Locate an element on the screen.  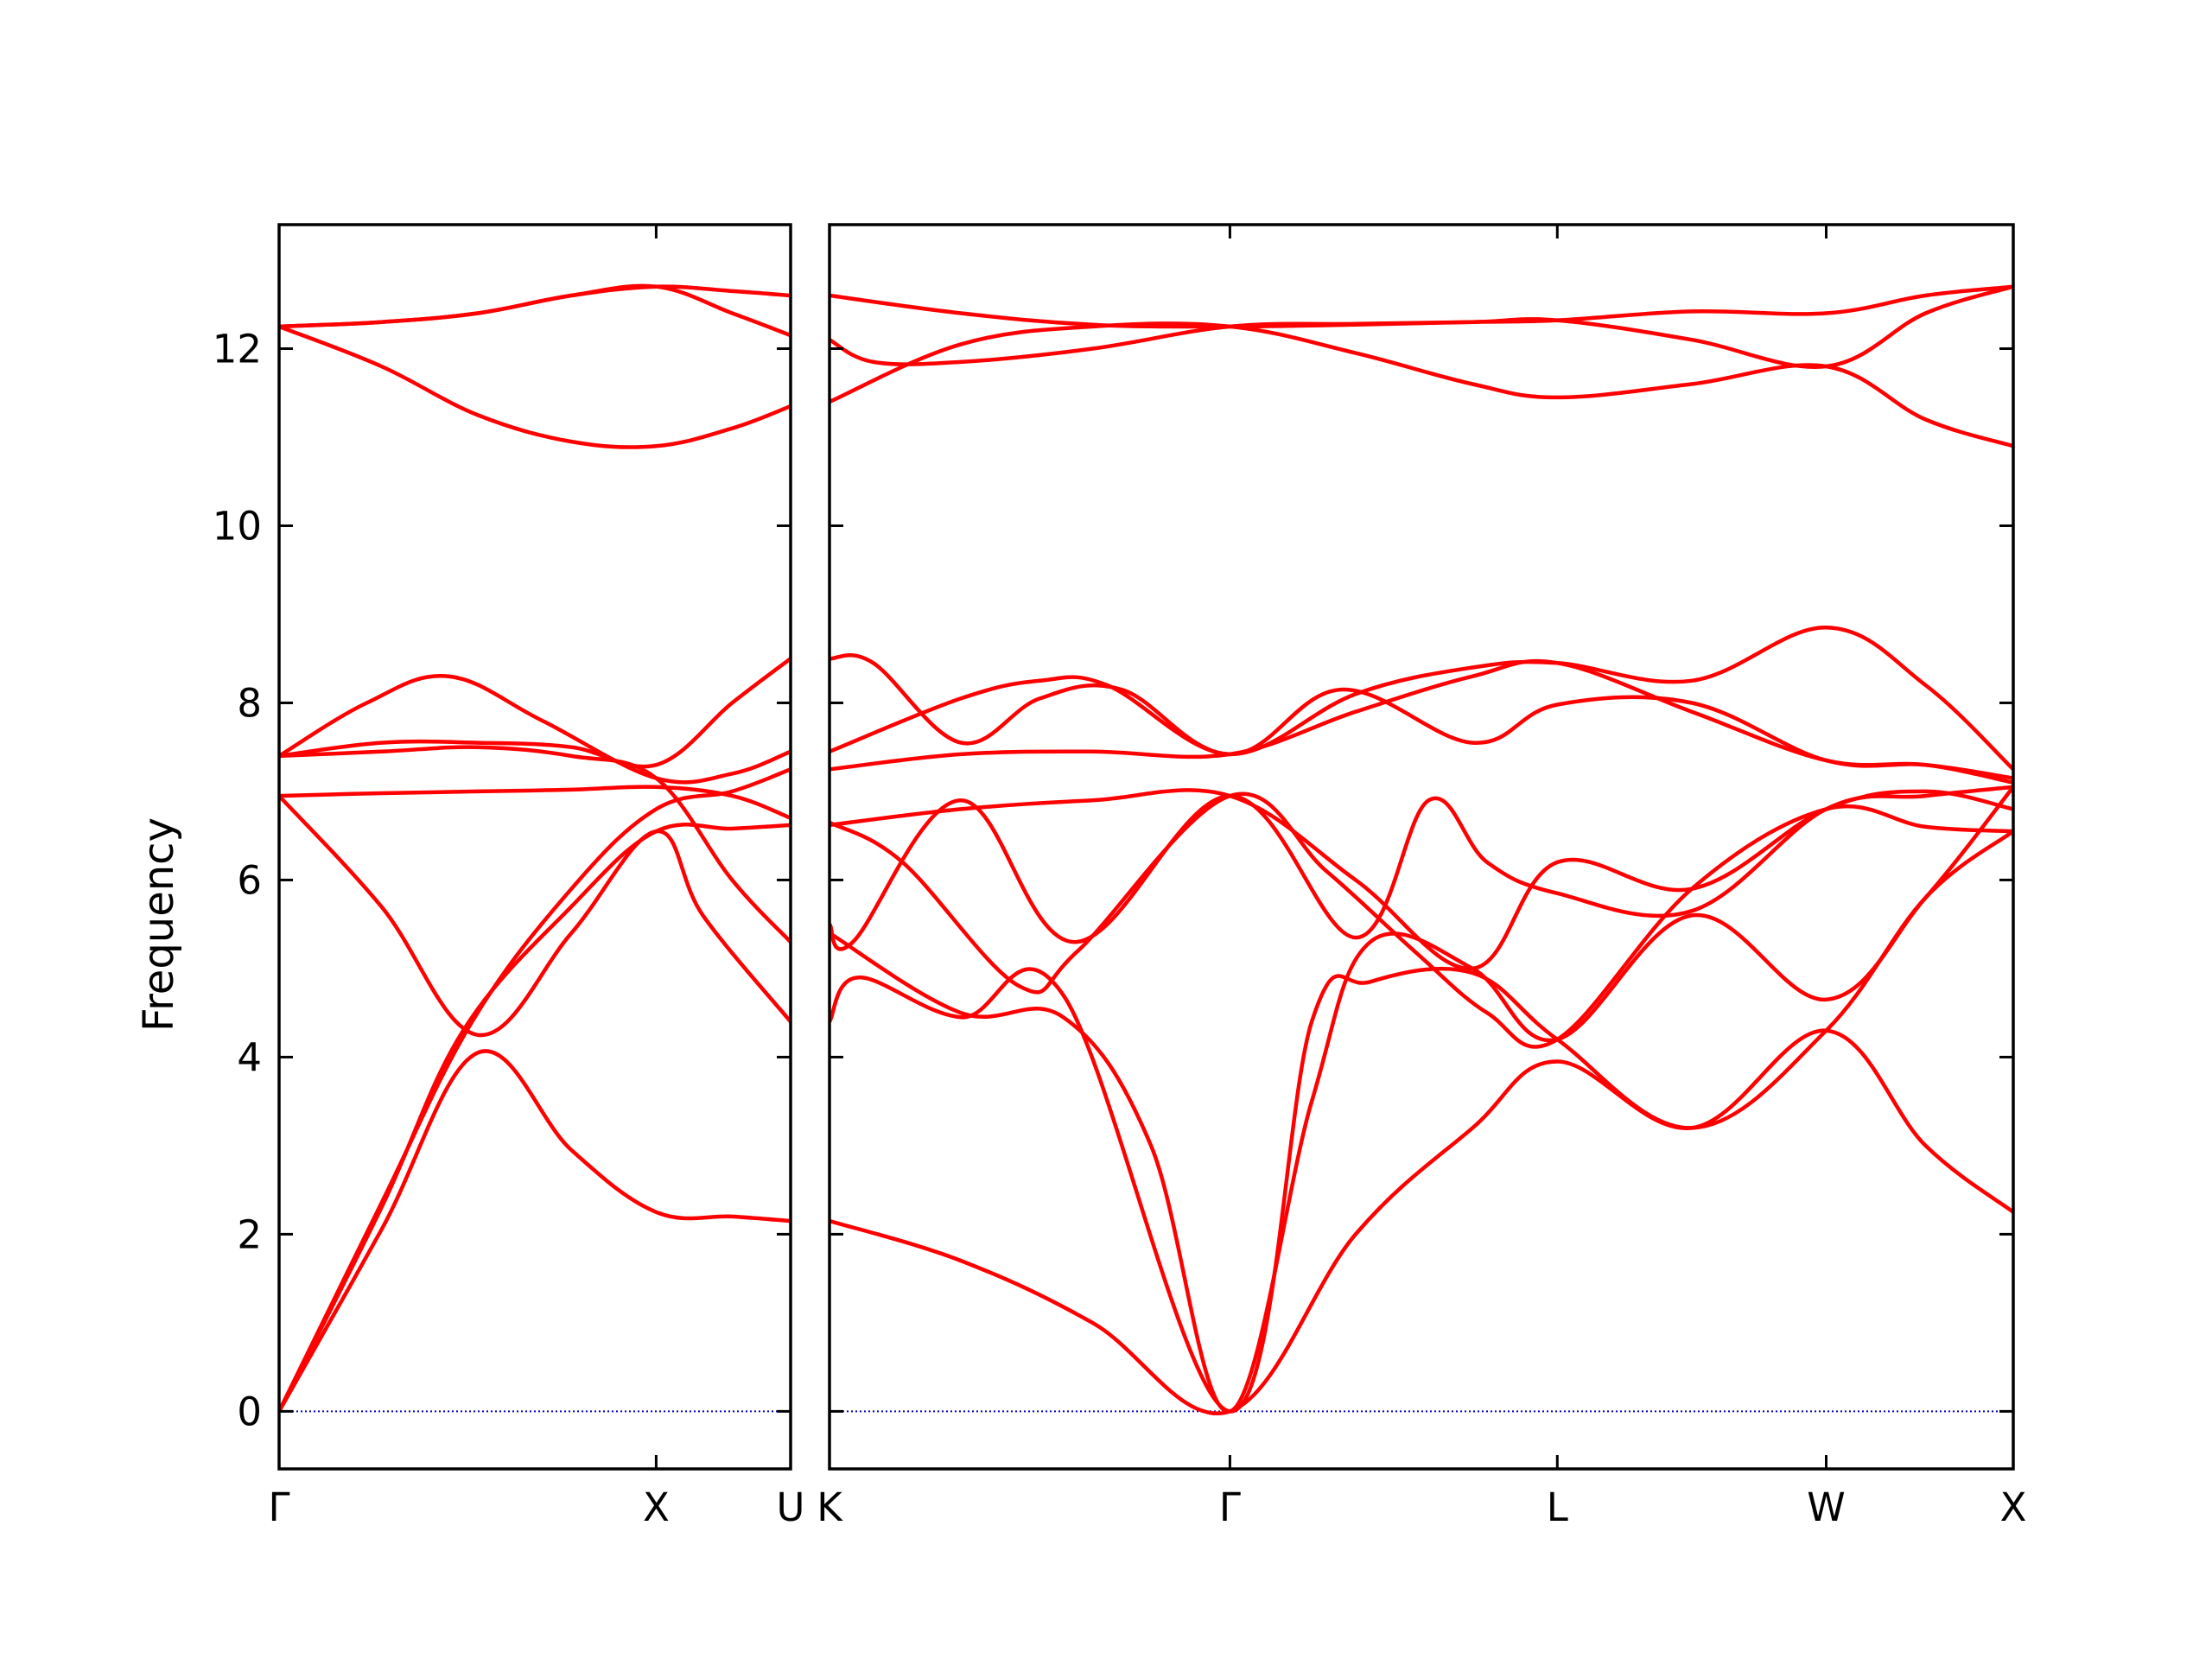
y-tick-label: 2 is located at coordinates (249, 1234).